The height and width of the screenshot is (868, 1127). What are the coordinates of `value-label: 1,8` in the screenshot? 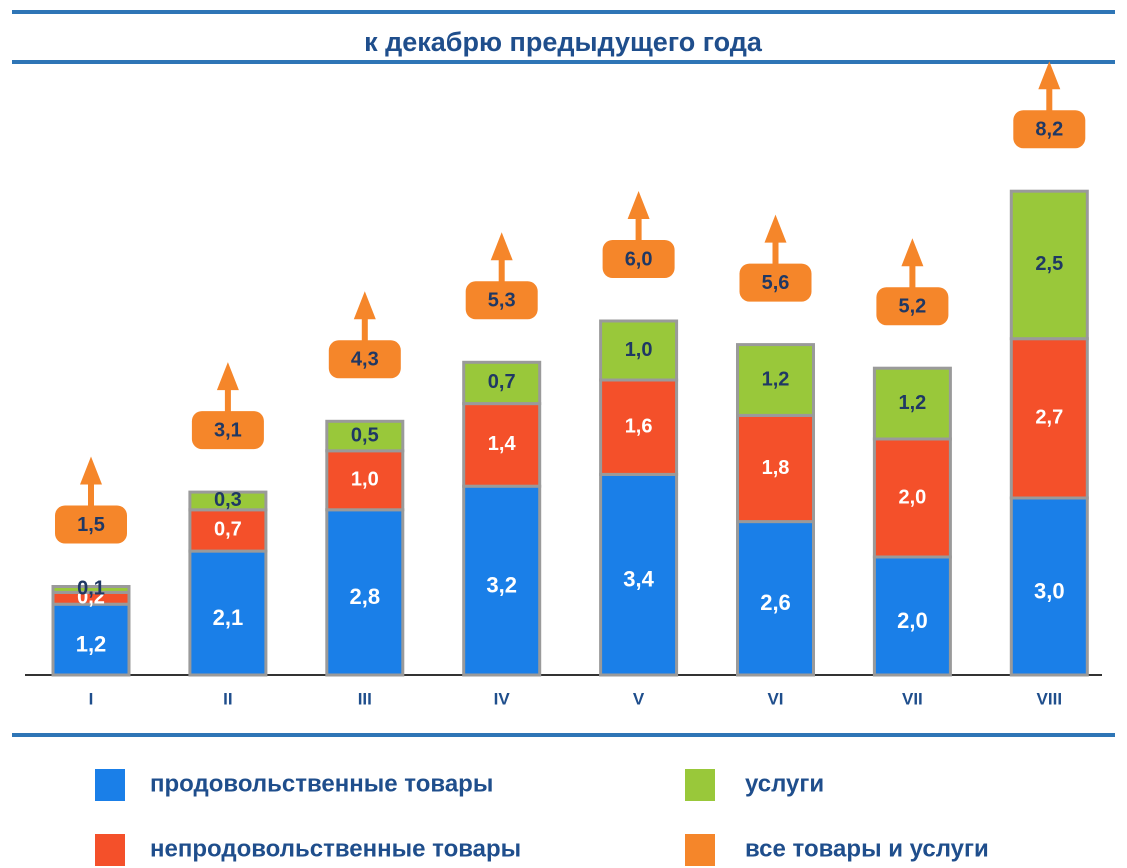 It's located at (776, 468).